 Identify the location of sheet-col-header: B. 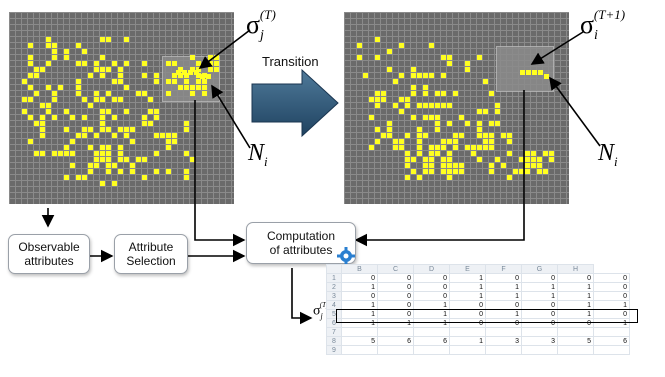
(359, 269).